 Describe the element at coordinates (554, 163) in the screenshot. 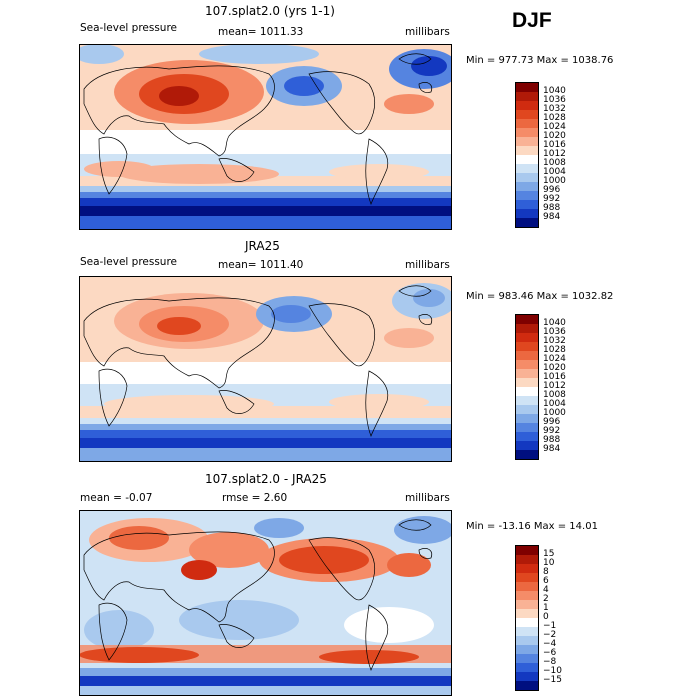

I see `colorbar-tick-label: 1008` at that location.